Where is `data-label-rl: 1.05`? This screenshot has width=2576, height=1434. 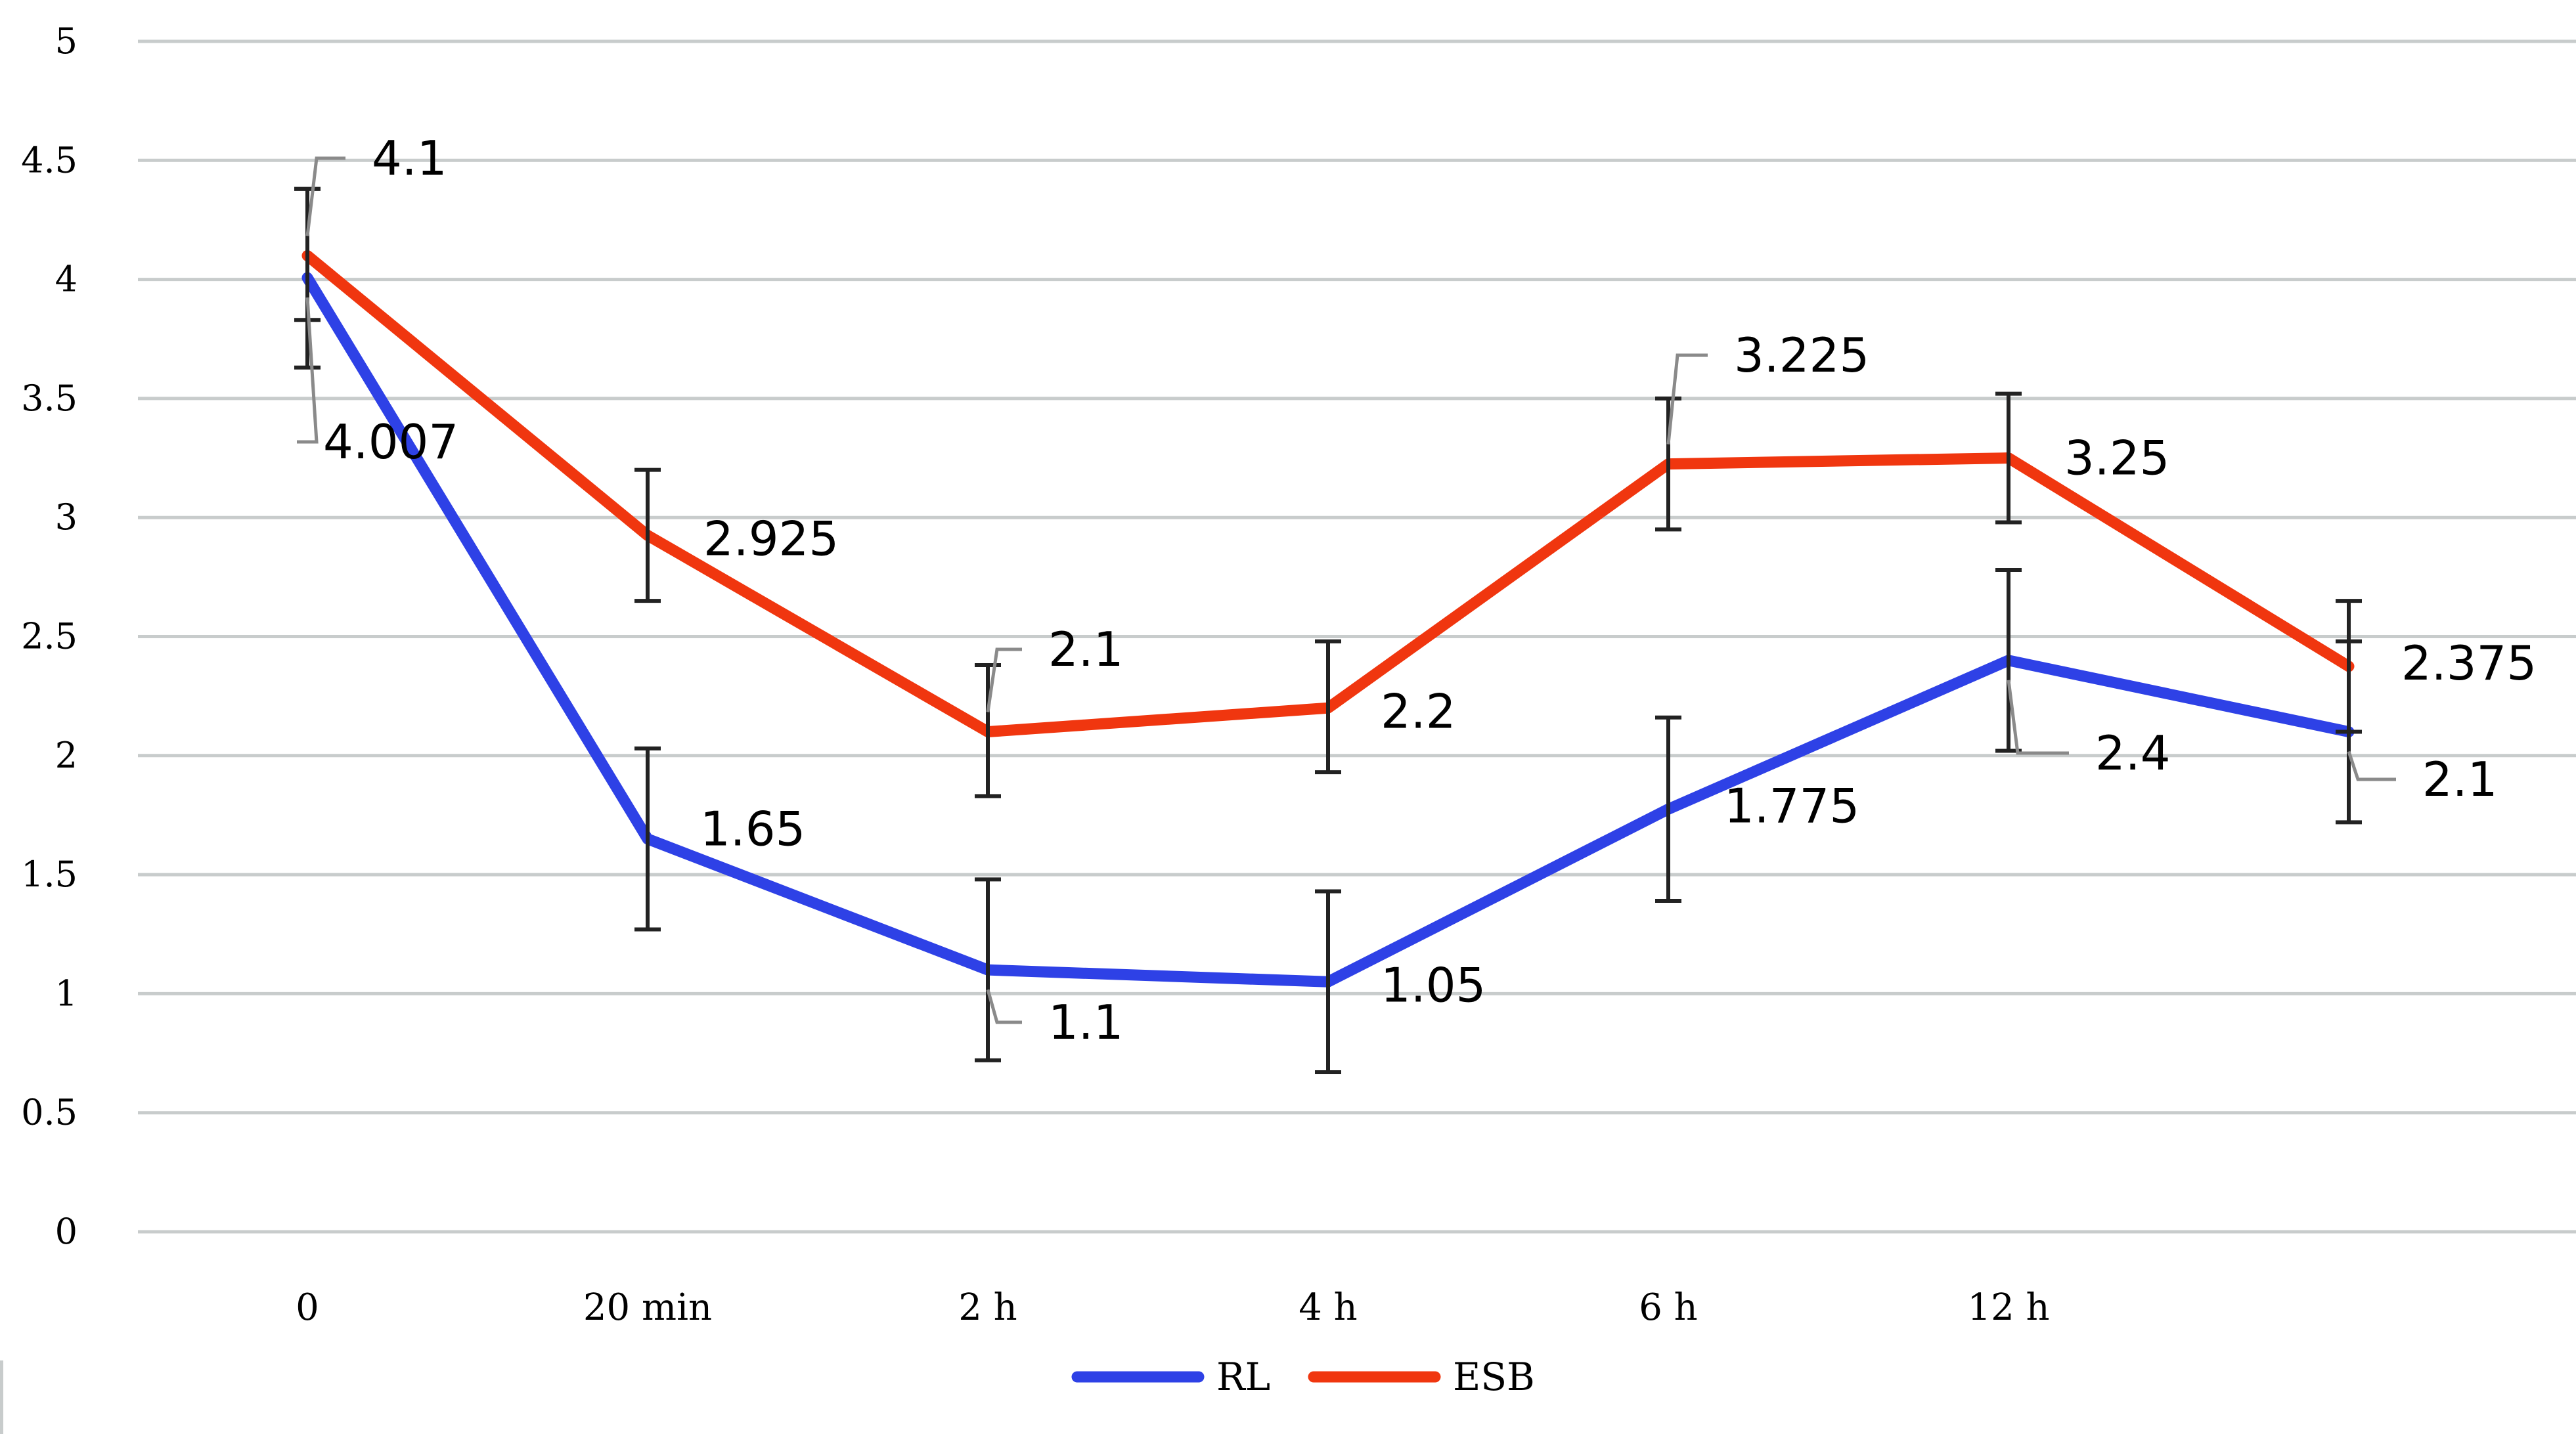
data-label-rl: 1.05 is located at coordinates (1433, 984).